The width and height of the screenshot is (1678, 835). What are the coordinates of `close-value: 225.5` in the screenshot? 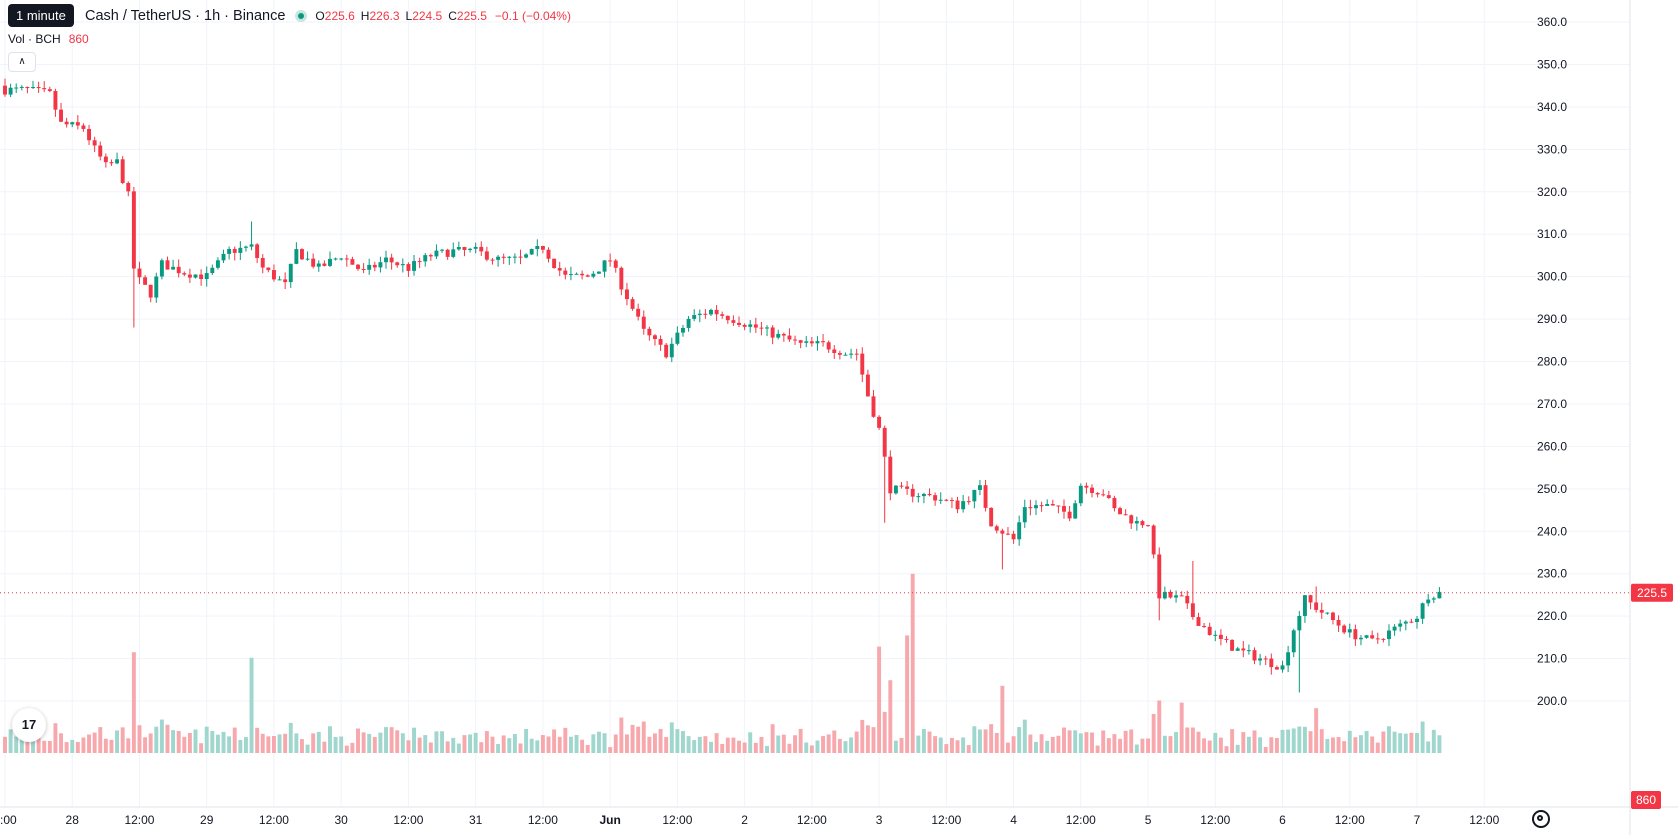 It's located at (471, 16).